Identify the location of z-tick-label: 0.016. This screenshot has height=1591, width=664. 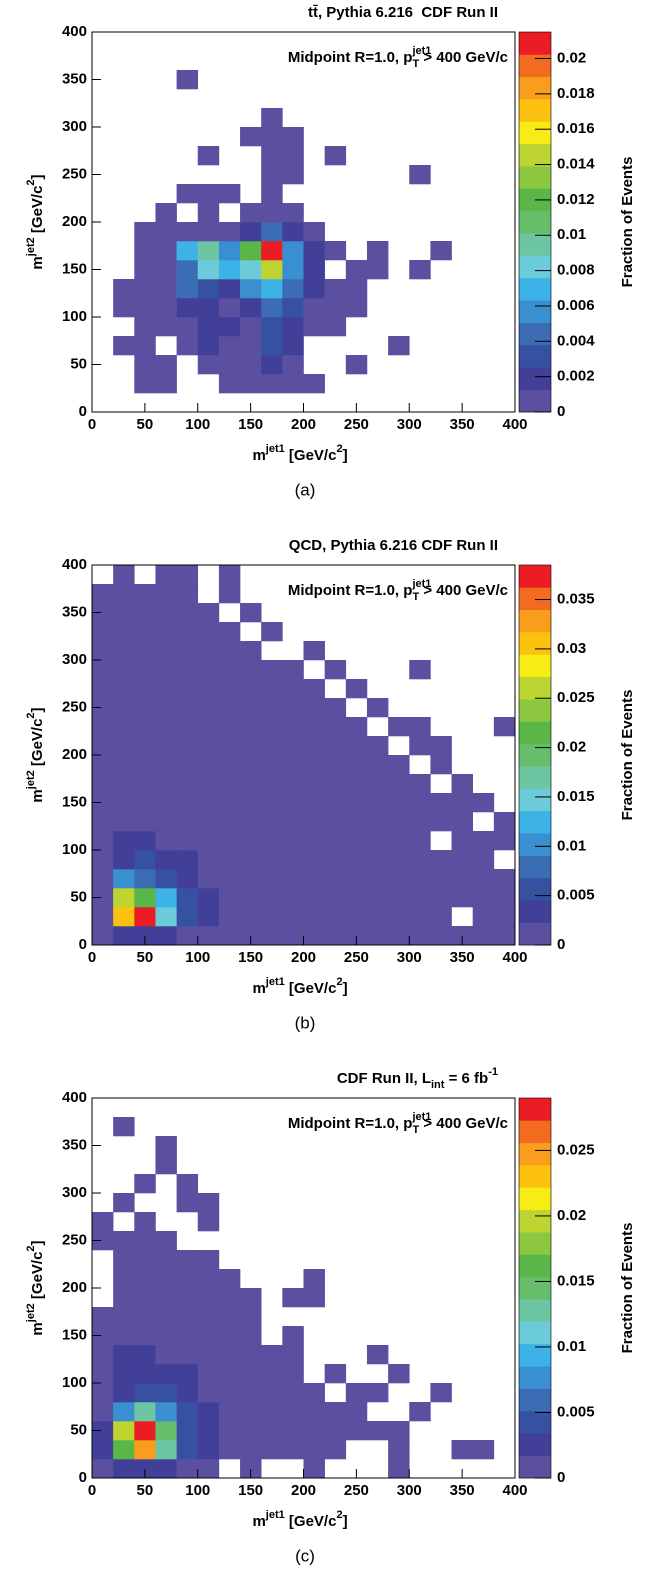
(576, 128).